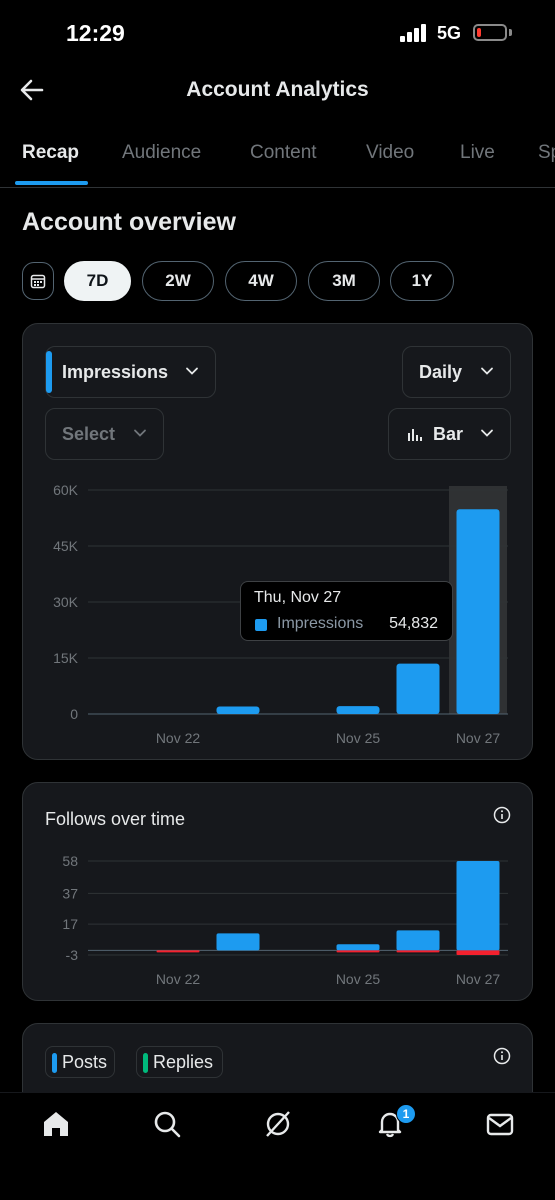 The height and width of the screenshot is (1200, 555). Describe the element at coordinates (89, 433) in the screenshot. I see `compare-dropdown-label: Select` at that location.